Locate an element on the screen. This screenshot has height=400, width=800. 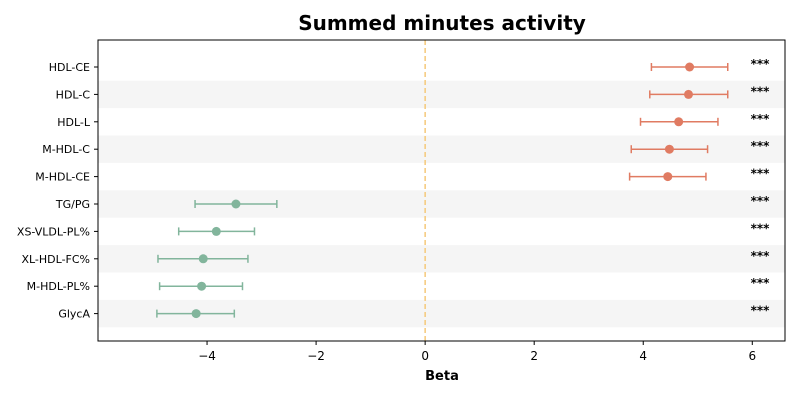
x-axis-ticks: −4 −2 0 2 4 6 is located at coordinates (477, 352).